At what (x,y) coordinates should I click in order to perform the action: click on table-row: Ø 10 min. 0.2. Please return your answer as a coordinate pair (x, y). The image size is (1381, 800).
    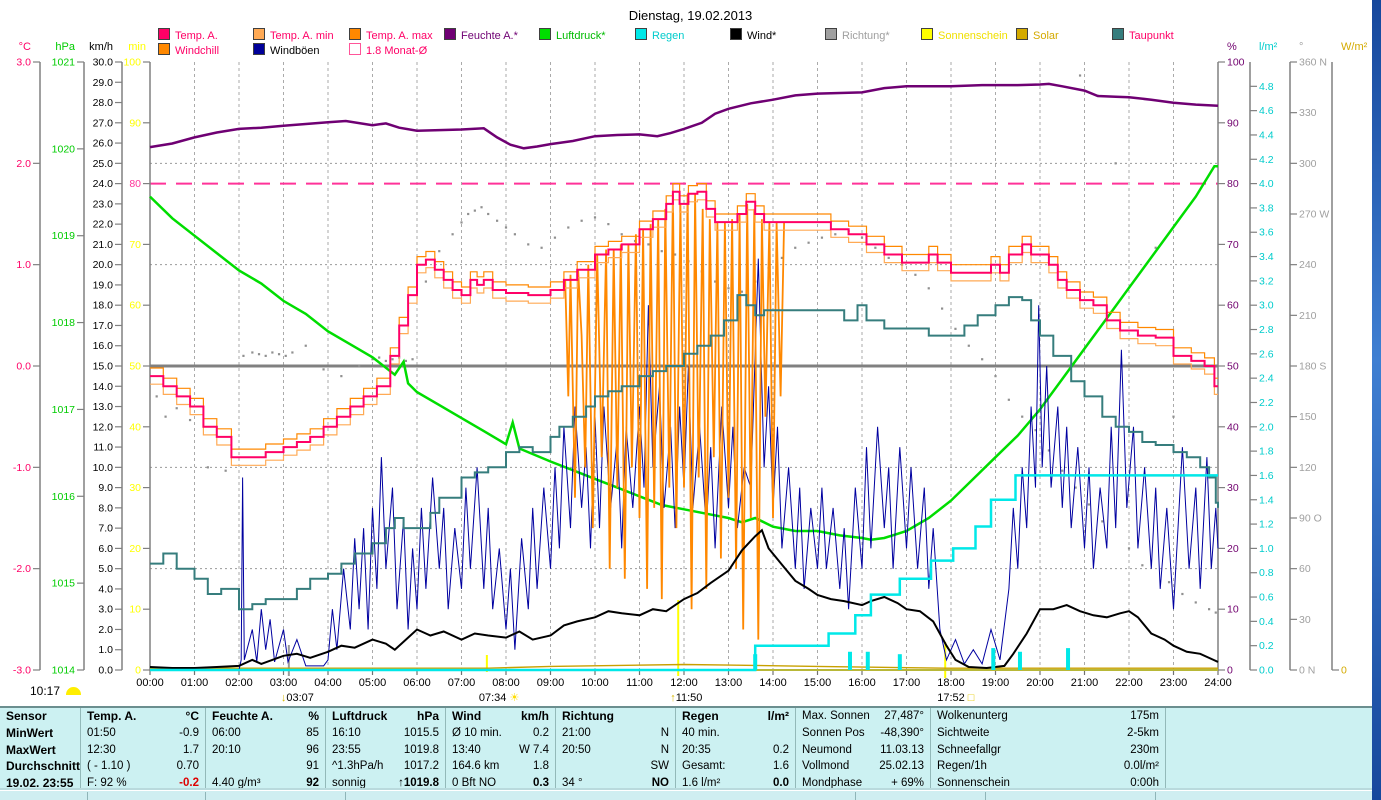
    Looking at the image, I should click on (500, 732).